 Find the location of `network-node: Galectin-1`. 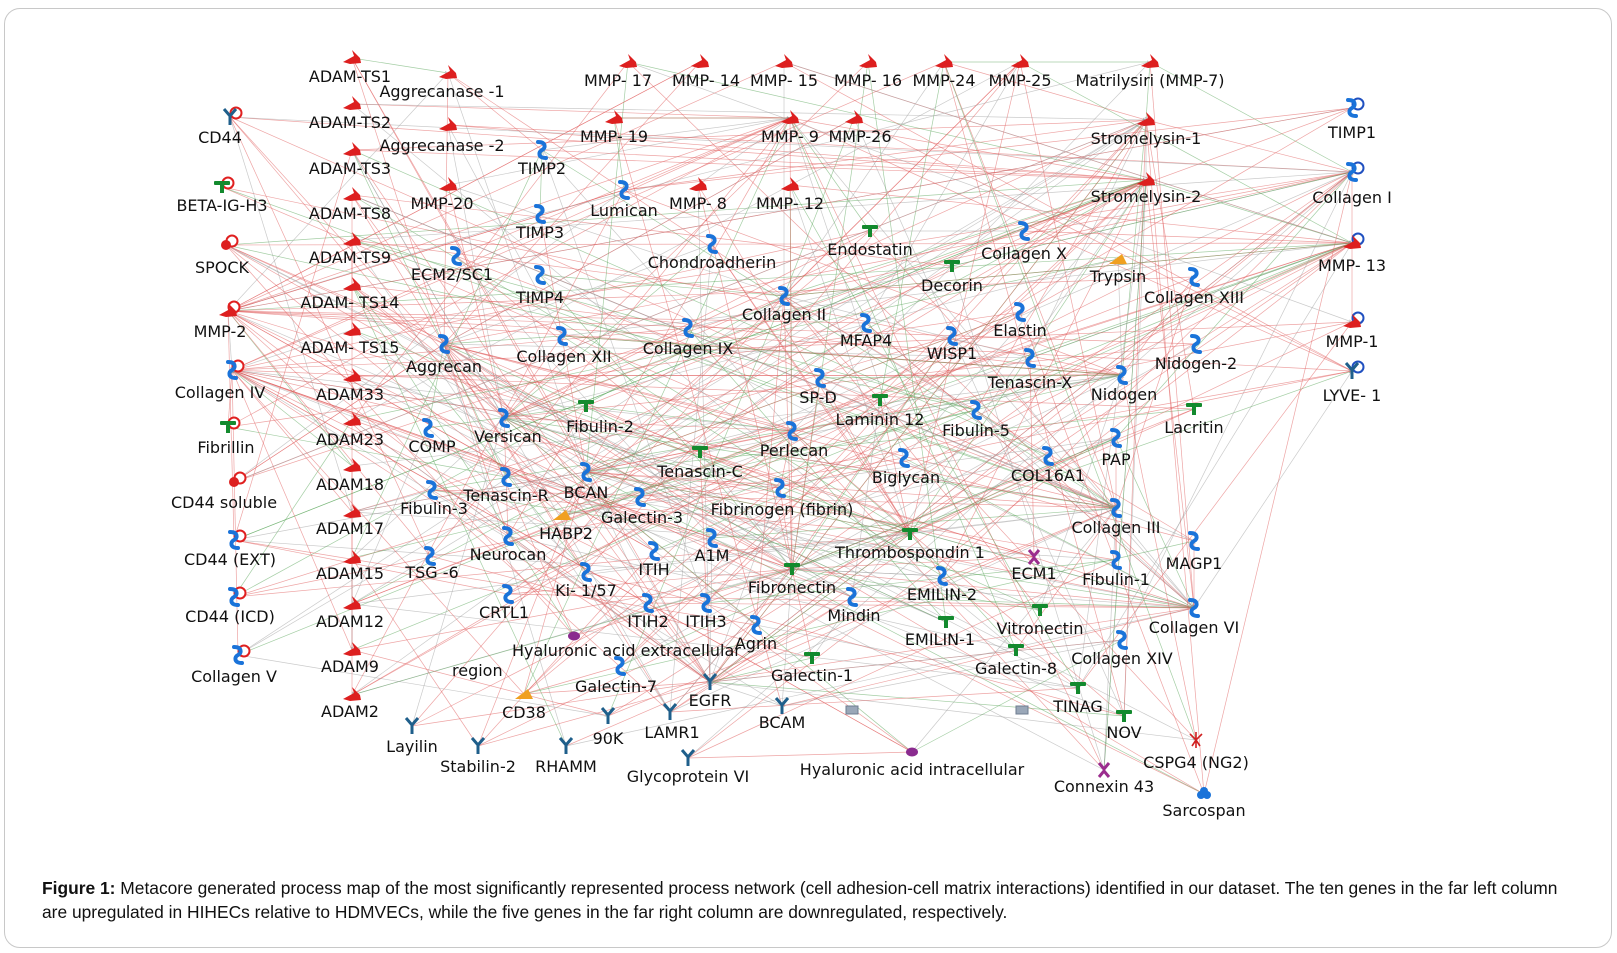

network-node: Galectin-1 is located at coordinates (812, 668).